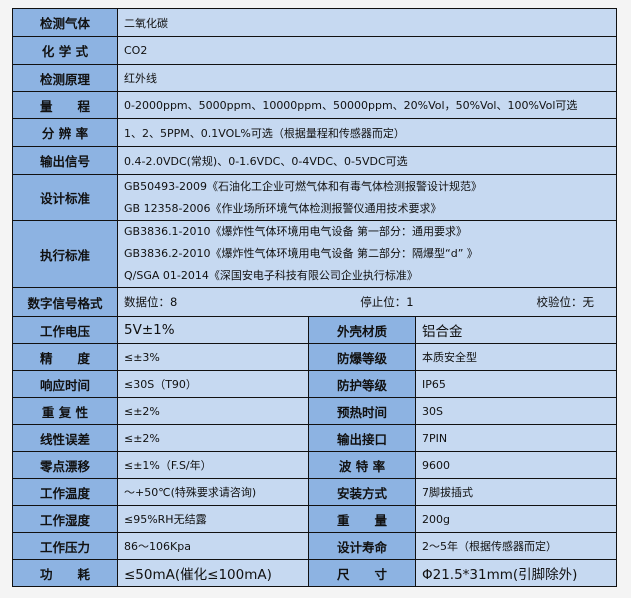 This screenshot has height=598, width=631. I want to click on spec-value: ≤±3%, so click(213, 357).